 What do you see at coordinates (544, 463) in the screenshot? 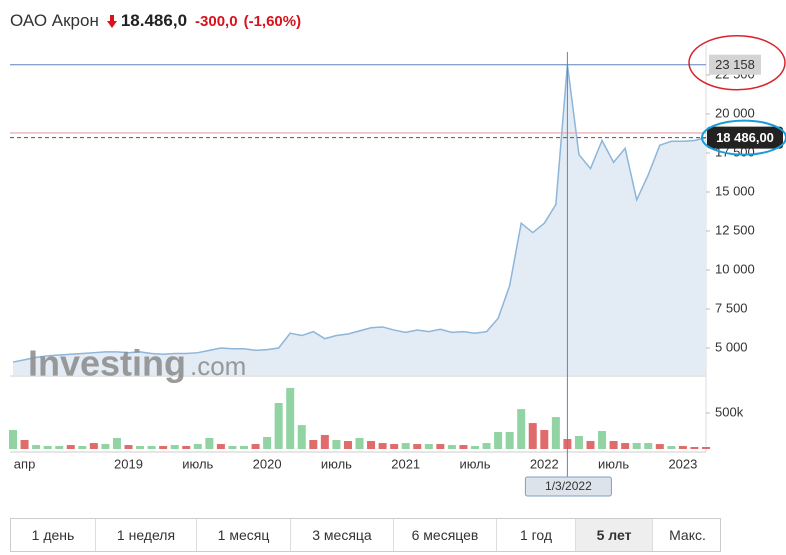
I see `x-tick-label: 2022` at bounding box center [544, 463].